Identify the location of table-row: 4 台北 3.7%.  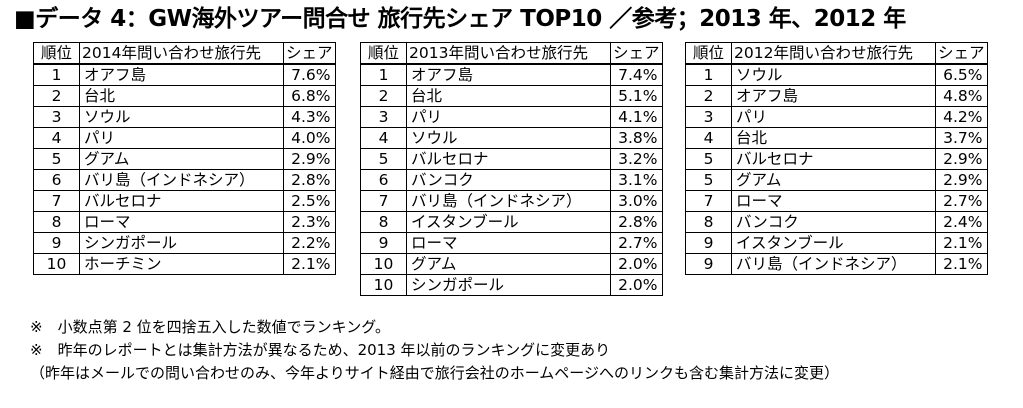
(836, 138).